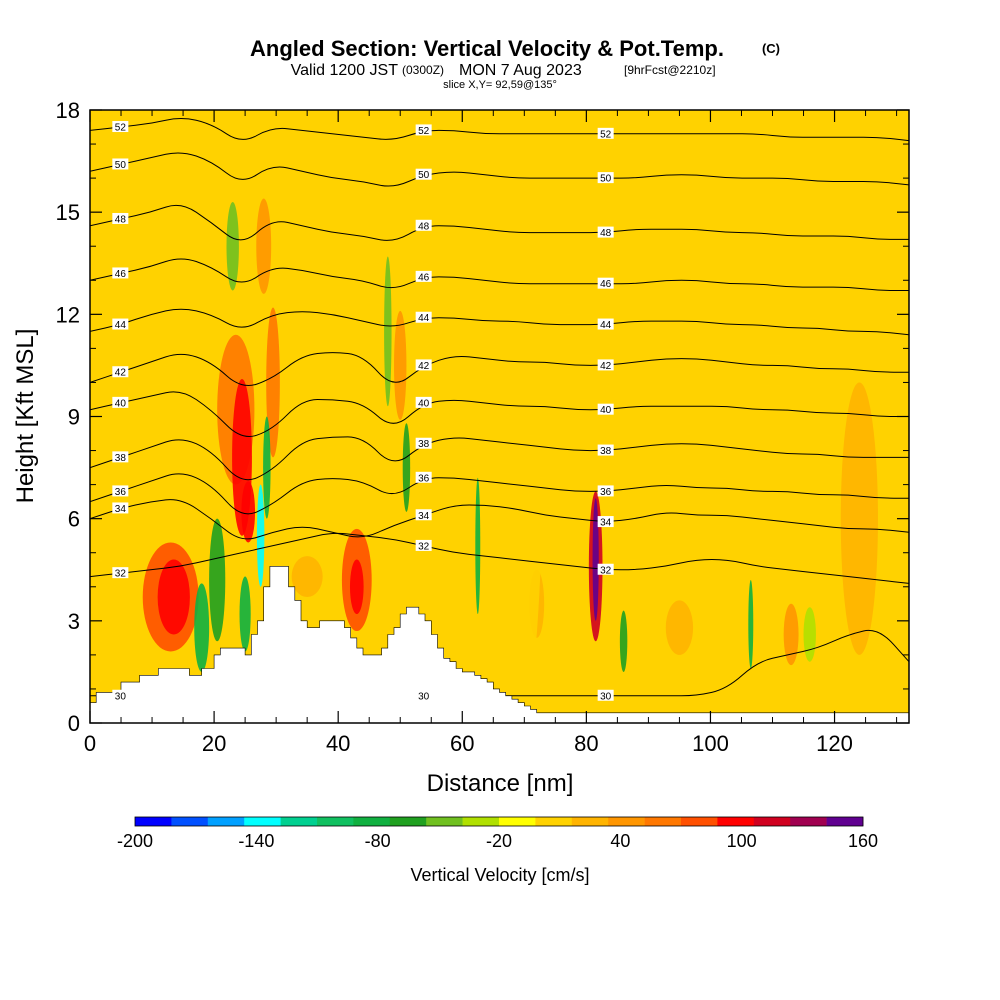  Describe the element at coordinates (834, 743) in the screenshot. I see `x-tick-label-120: 120` at that location.